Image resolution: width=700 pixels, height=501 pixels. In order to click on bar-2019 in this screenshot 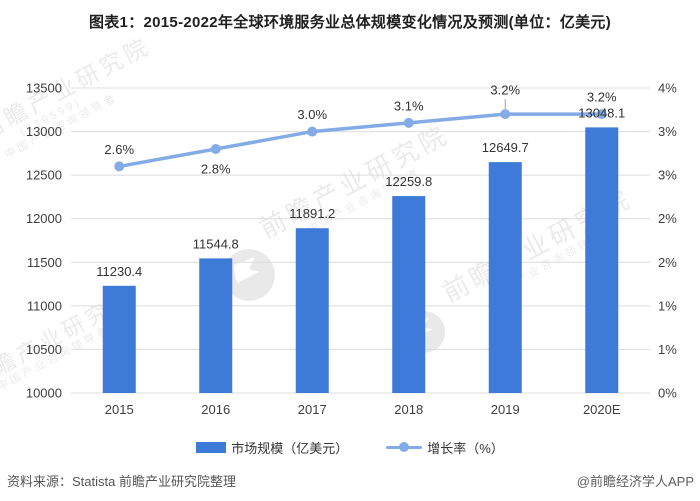, I will do `click(505, 277)`.